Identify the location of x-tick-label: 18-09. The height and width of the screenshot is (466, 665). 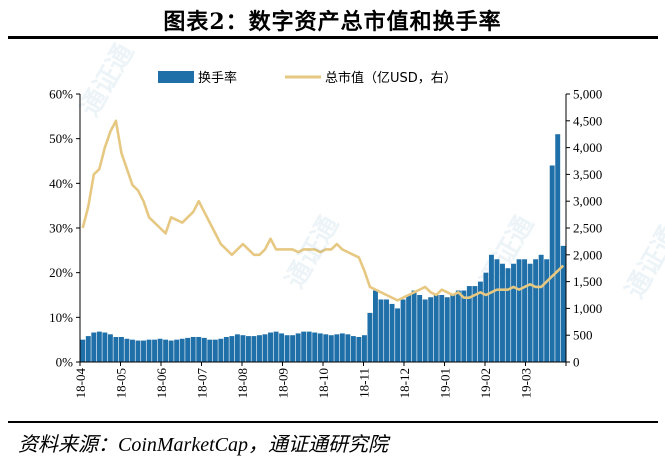
(283, 383).